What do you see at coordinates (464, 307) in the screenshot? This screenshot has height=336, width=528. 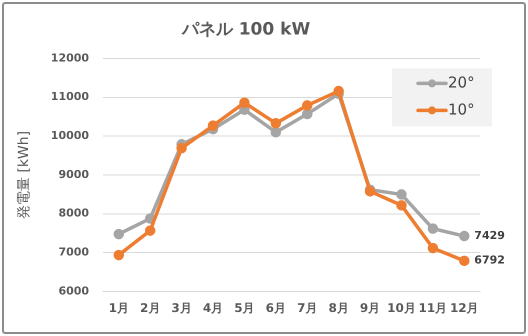 I see `x-tick-label: 12月` at bounding box center [464, 307].